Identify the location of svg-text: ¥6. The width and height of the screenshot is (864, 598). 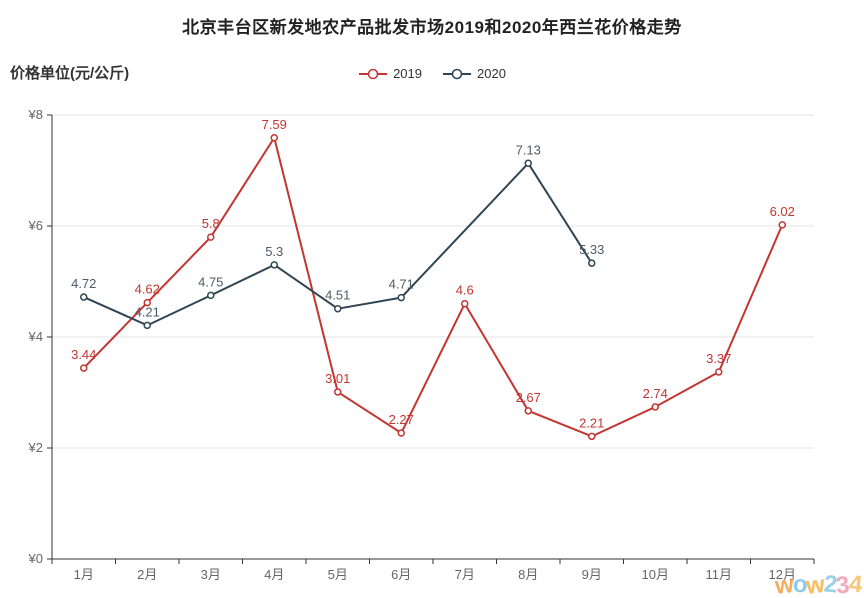
(35, 225).